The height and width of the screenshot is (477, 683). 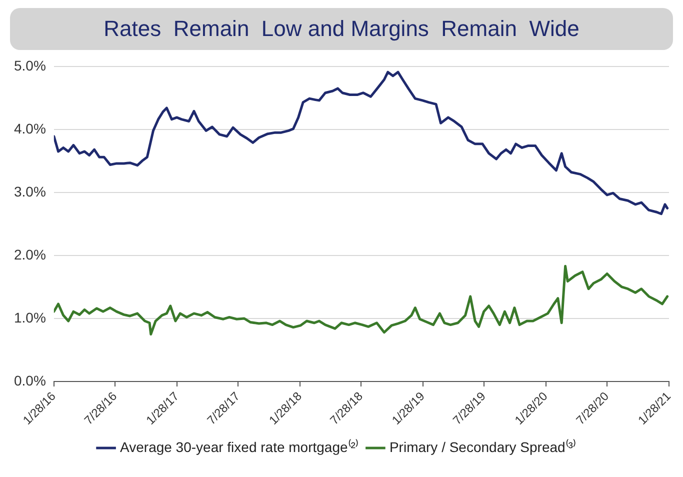 What do you see at coordinates (30, 254) in the screenshot?
I see `y-tick-label: 2.0%` at bounding box center [30, 254].